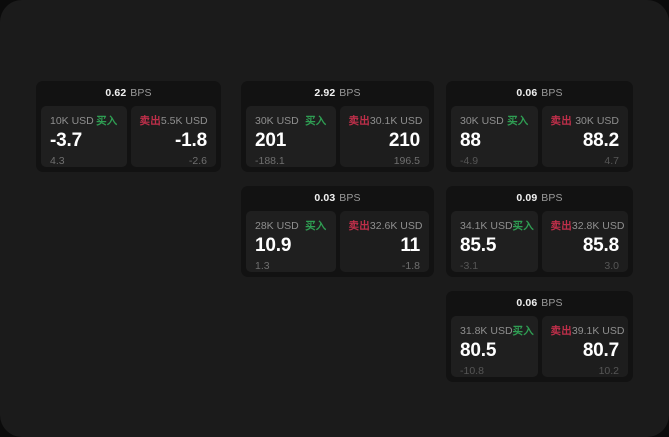  Describe the element at coordinates (608, 371) in the screenshot. I see `sell-delta: 10.2` at that location.